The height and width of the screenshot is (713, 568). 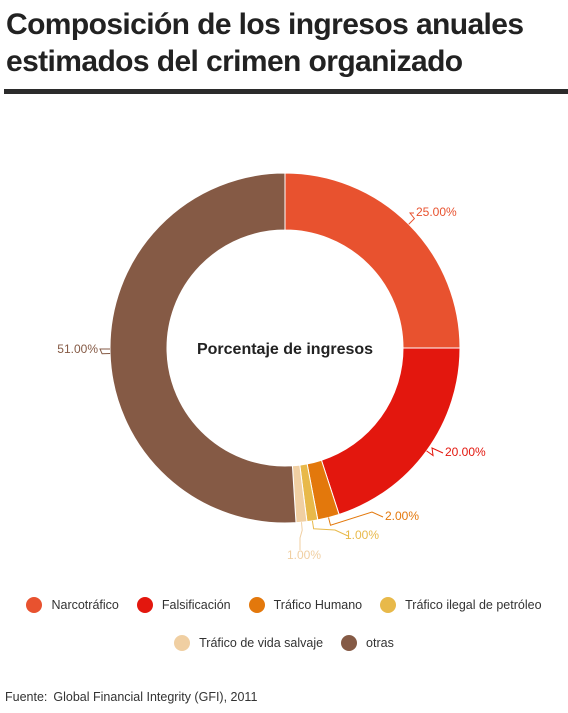 I want to click on legend-row: Tráfico de vida salvaje otras, so click(x=284, y=643).